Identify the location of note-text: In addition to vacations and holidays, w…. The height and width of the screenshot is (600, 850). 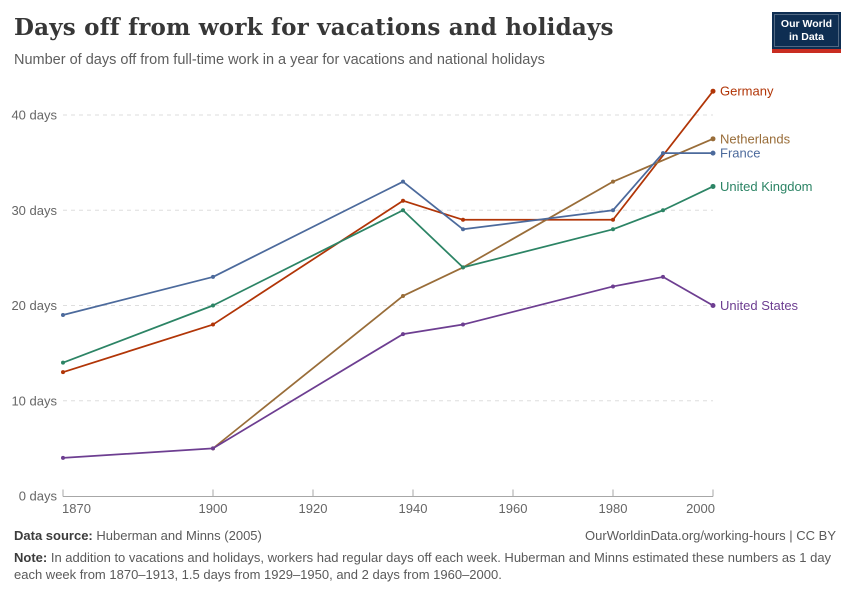
(423, 566).